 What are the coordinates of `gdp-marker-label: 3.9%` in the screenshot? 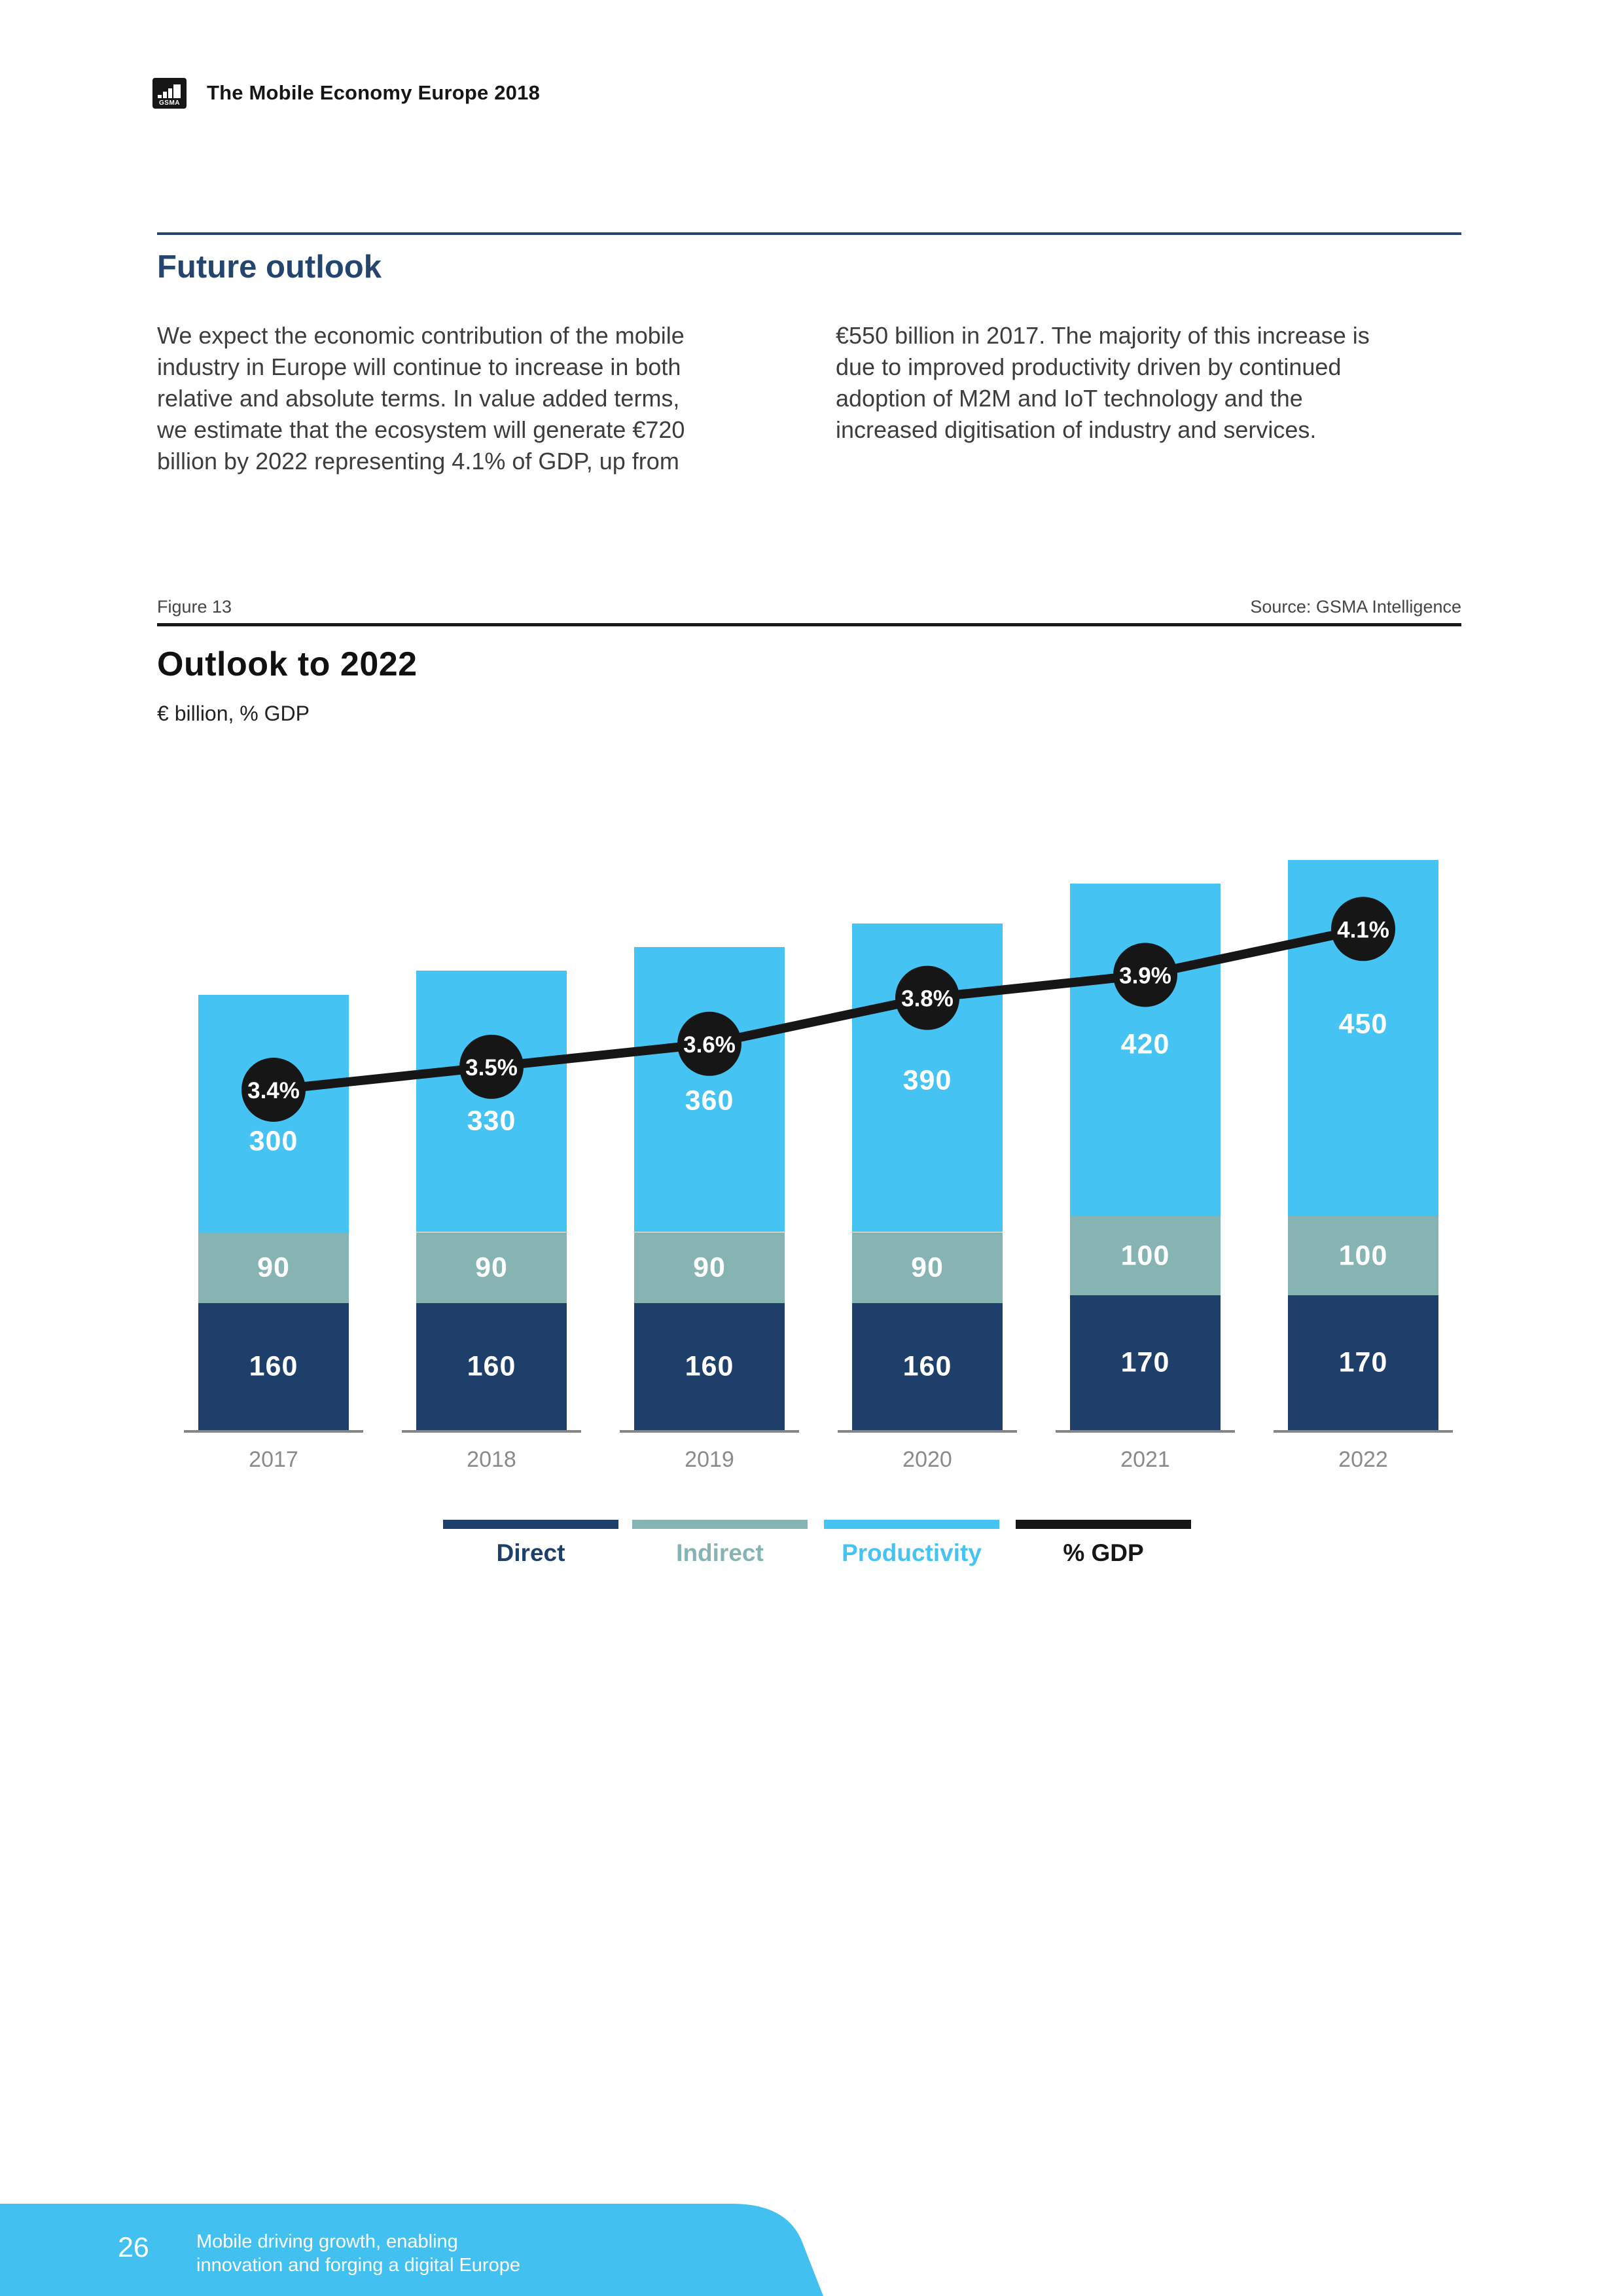 It's located at (1145, 976).